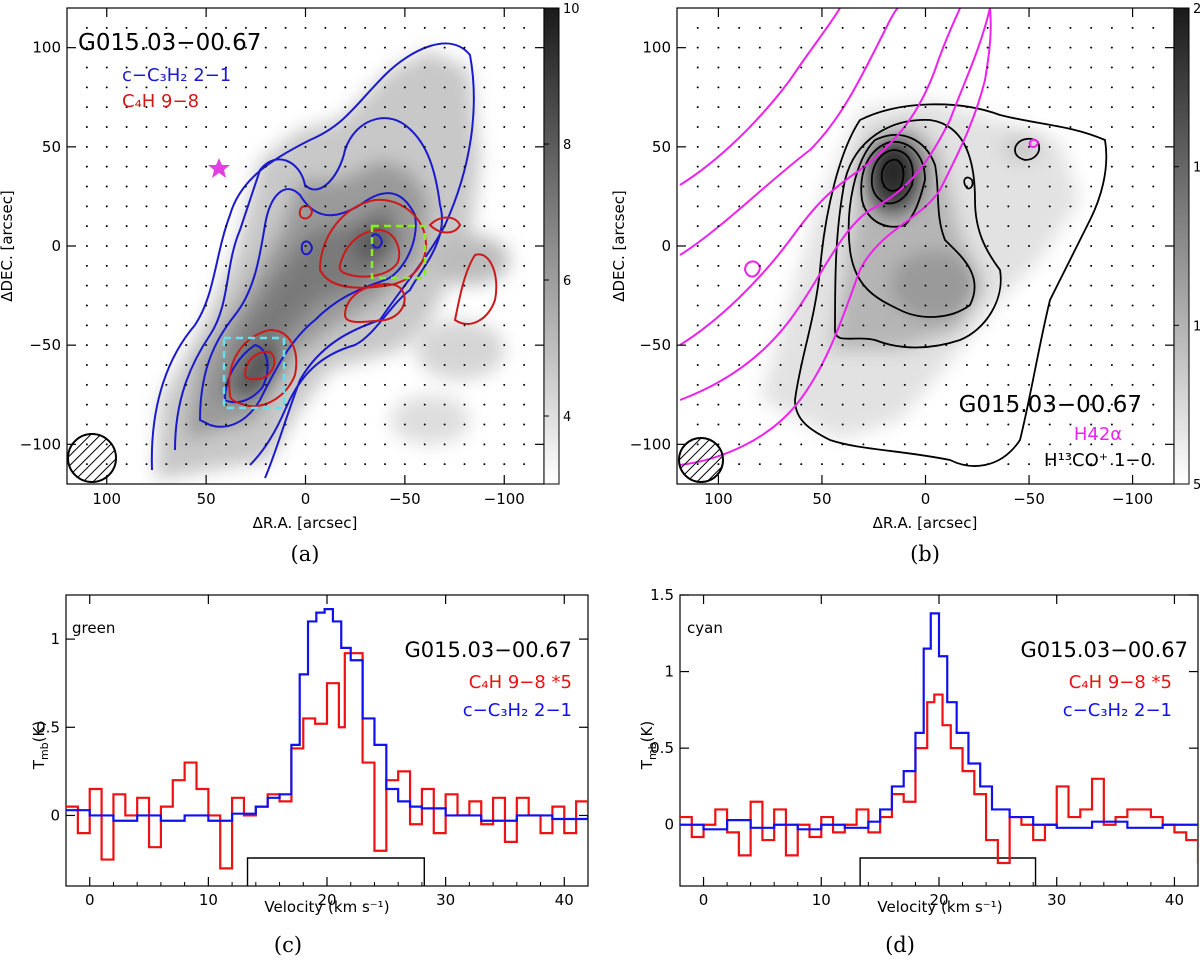  I want to click on panel-d-plot, so click(939, 749).